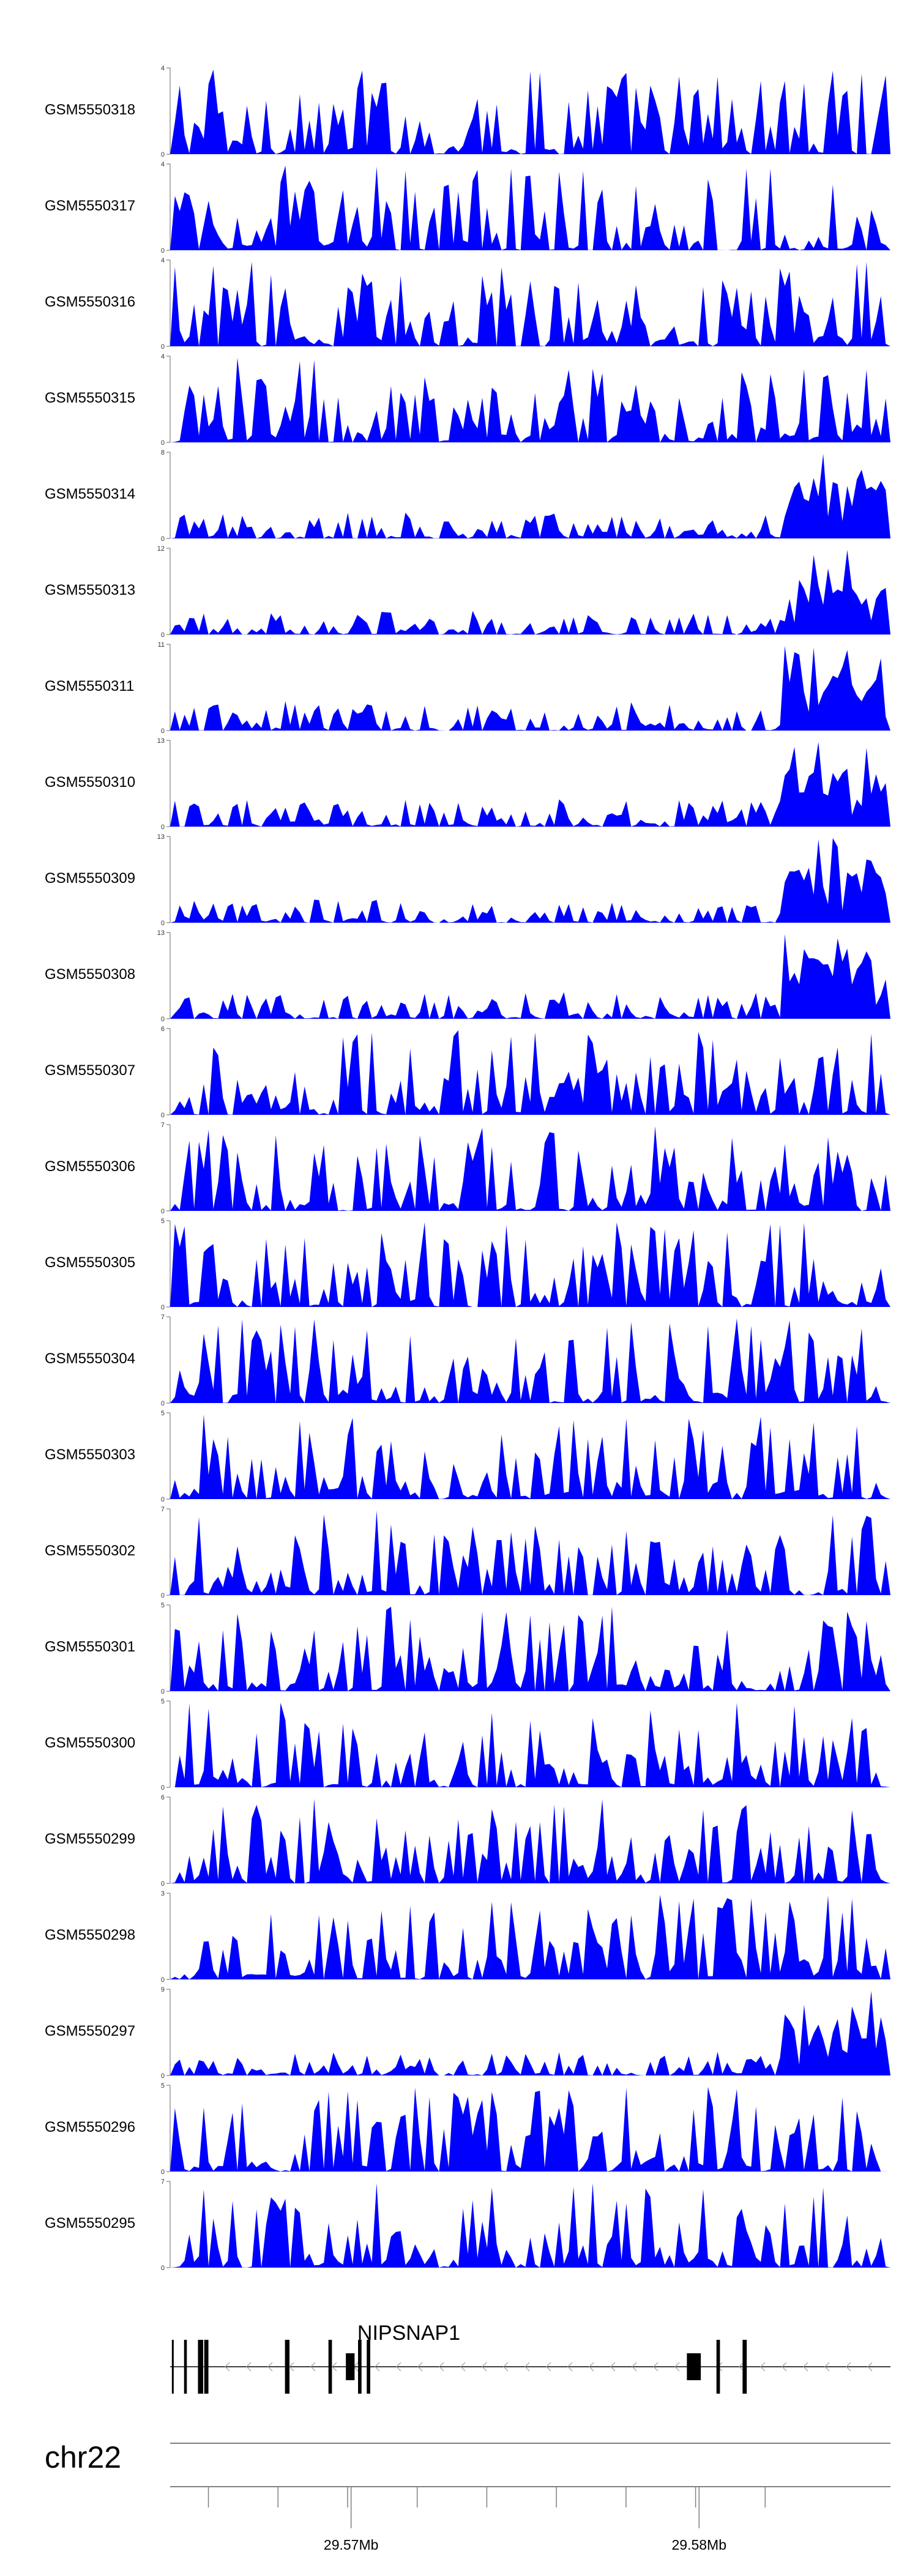  I want to click on axis-tick-label: 29.57Mb, so click(351, 2545).